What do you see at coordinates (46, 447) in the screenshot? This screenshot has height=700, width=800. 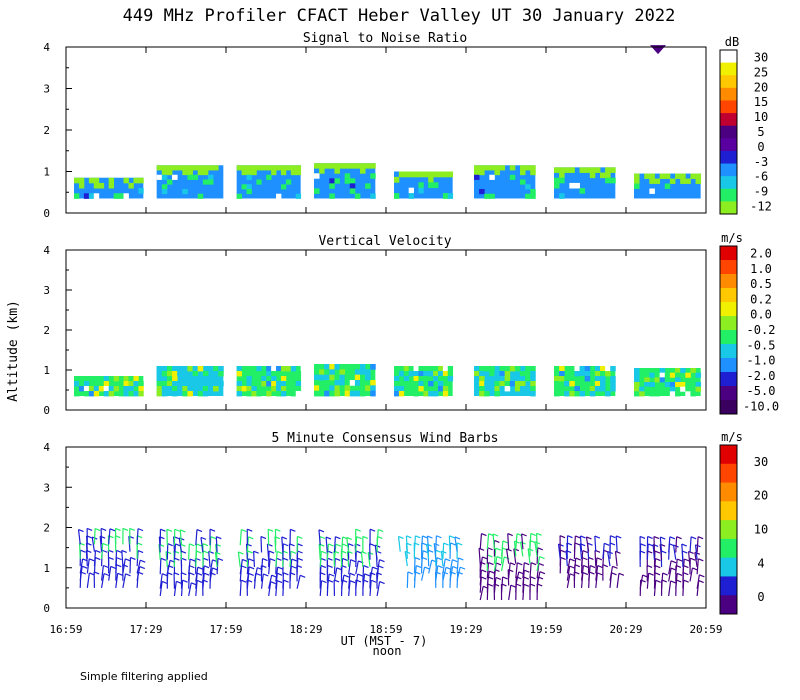 I see `y-tick-label: 4` at bounding box center [46, 447].